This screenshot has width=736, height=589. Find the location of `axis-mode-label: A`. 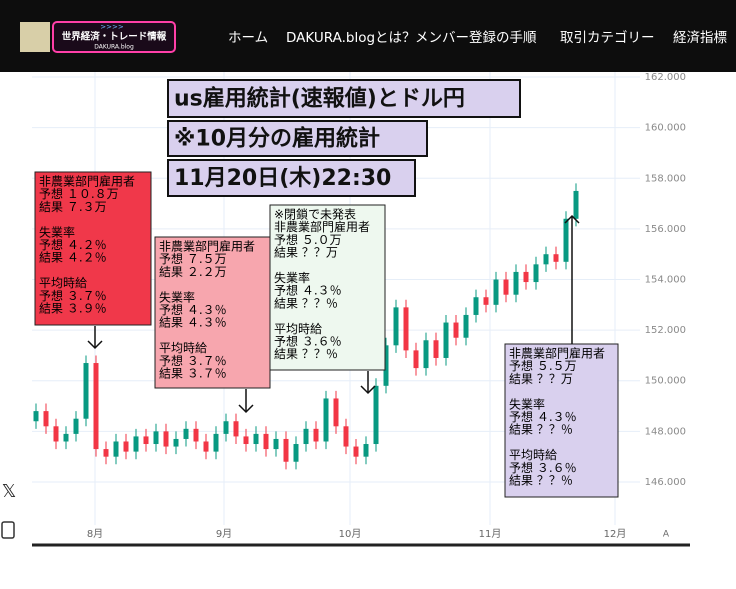

axis-mode-label: A is located at coordinates (666, 535).